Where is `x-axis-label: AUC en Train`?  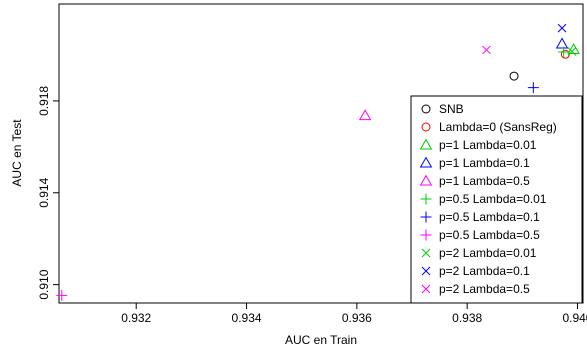
x-axis-label: AUC en Train is located at coordinates (321, 340).